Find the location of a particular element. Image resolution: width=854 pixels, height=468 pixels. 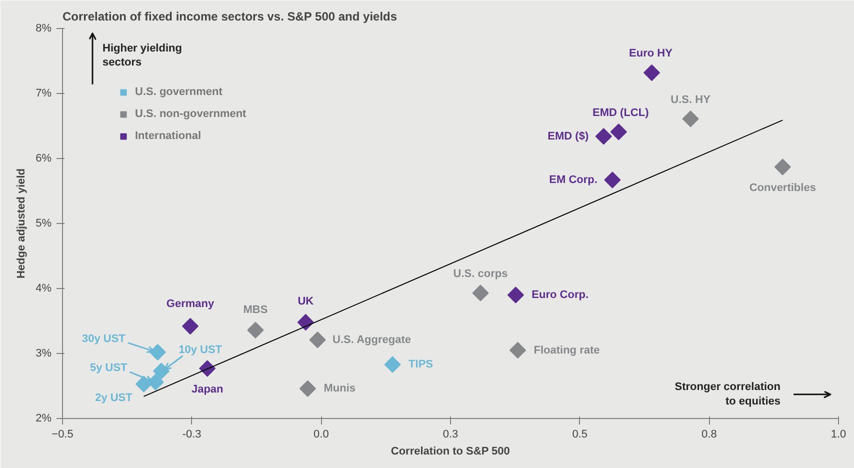

annotation: EM Corp. is located at coordinates (573, 180).